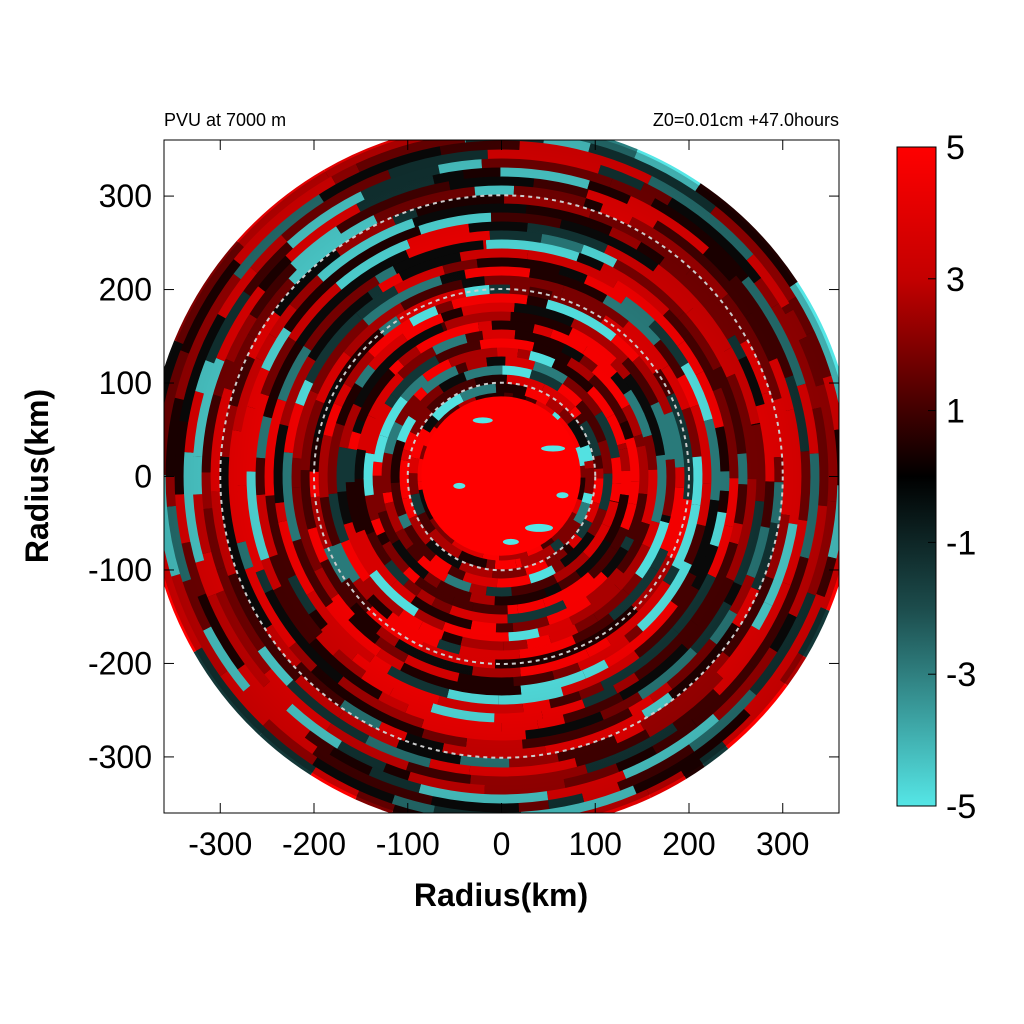 The image size is (1024, 1024). Describe the element at coordinates (746, 120) in the screenshot. I see `title-right: Z0=0.01cm +47.0hours` at that location.